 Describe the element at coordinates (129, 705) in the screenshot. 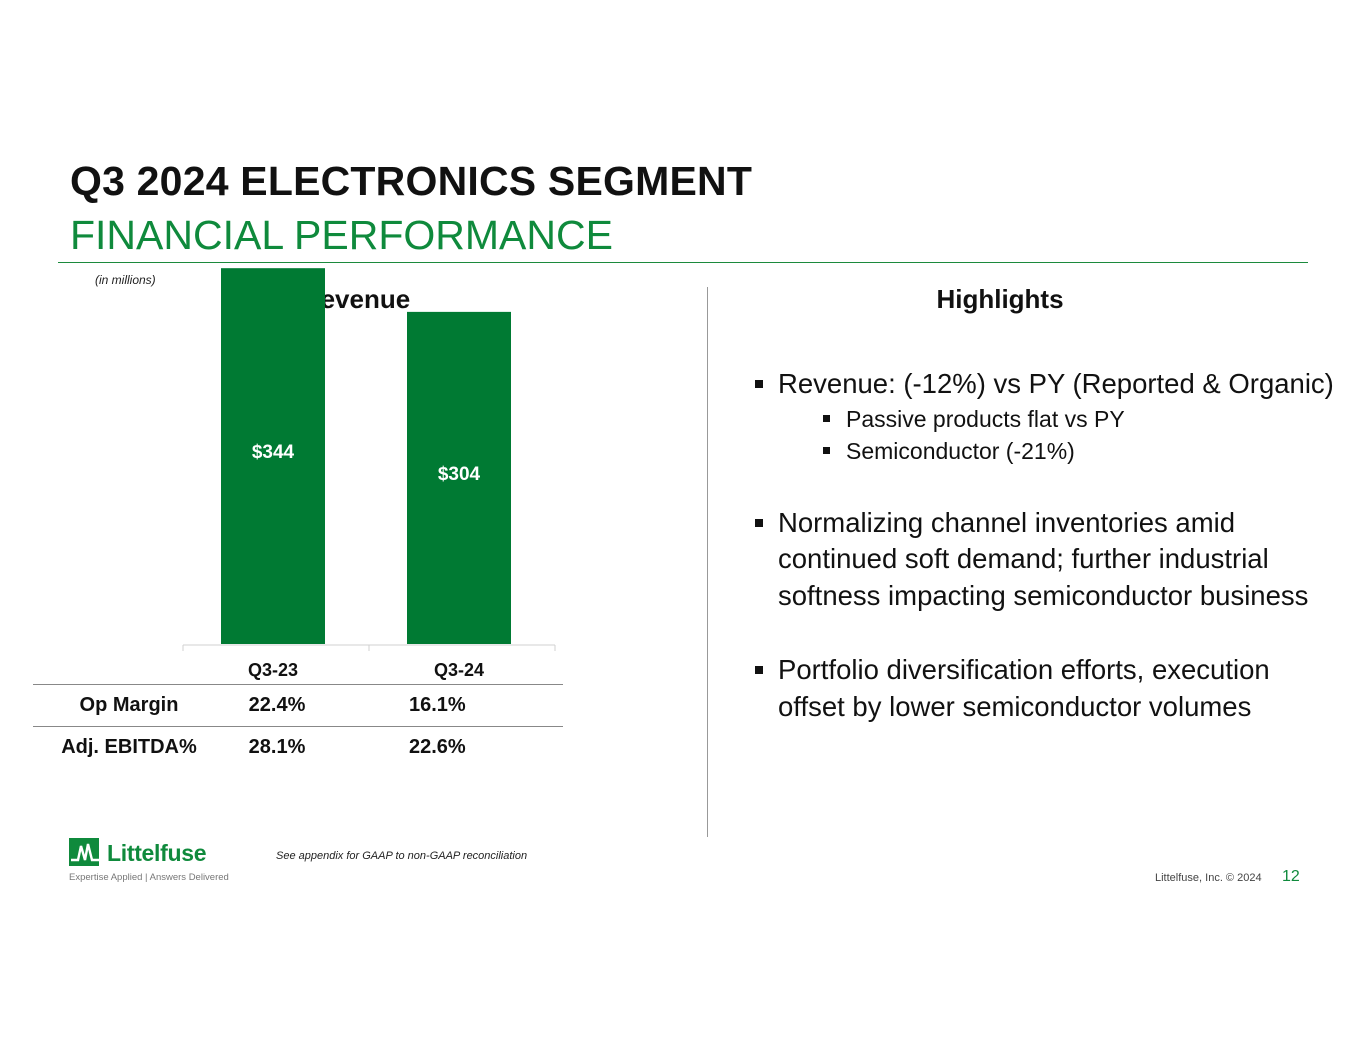

I see `metric-label: Op Margin` at that location.